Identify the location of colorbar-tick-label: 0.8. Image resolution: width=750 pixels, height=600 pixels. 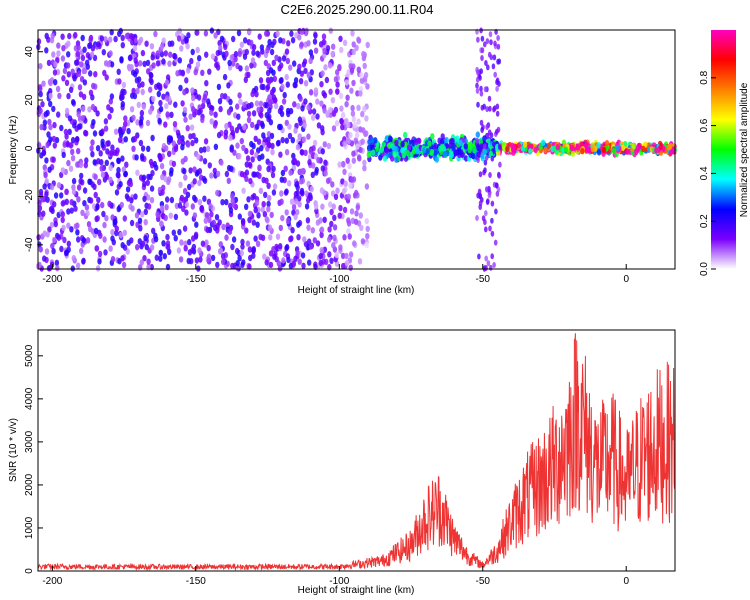
(704, 77).